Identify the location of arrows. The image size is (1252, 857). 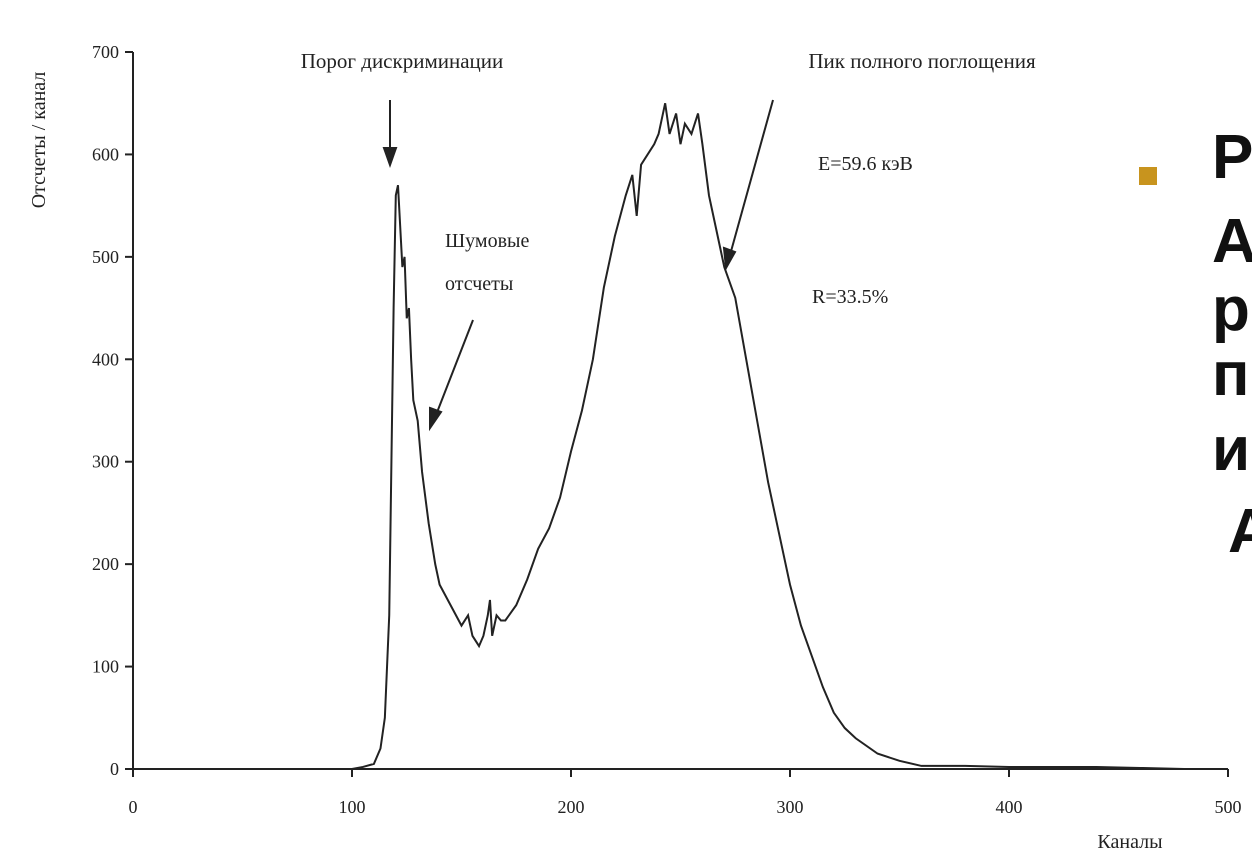
(578, 265).